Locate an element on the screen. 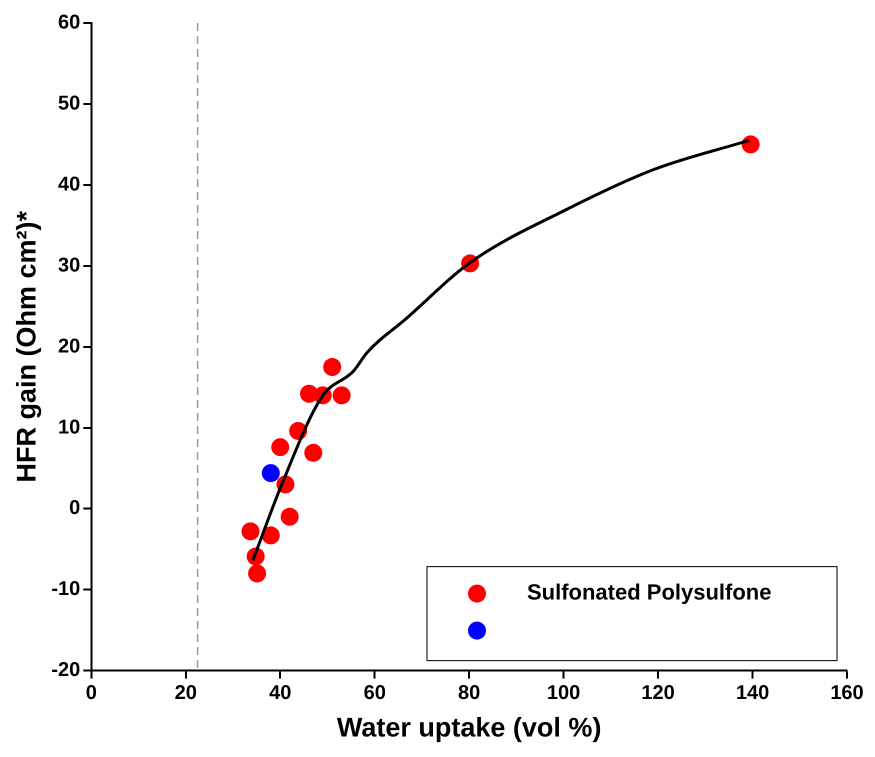 The height and width of the screenshot is (757, 875). y-tick-label: 10 is located at coordinates (69, 427).